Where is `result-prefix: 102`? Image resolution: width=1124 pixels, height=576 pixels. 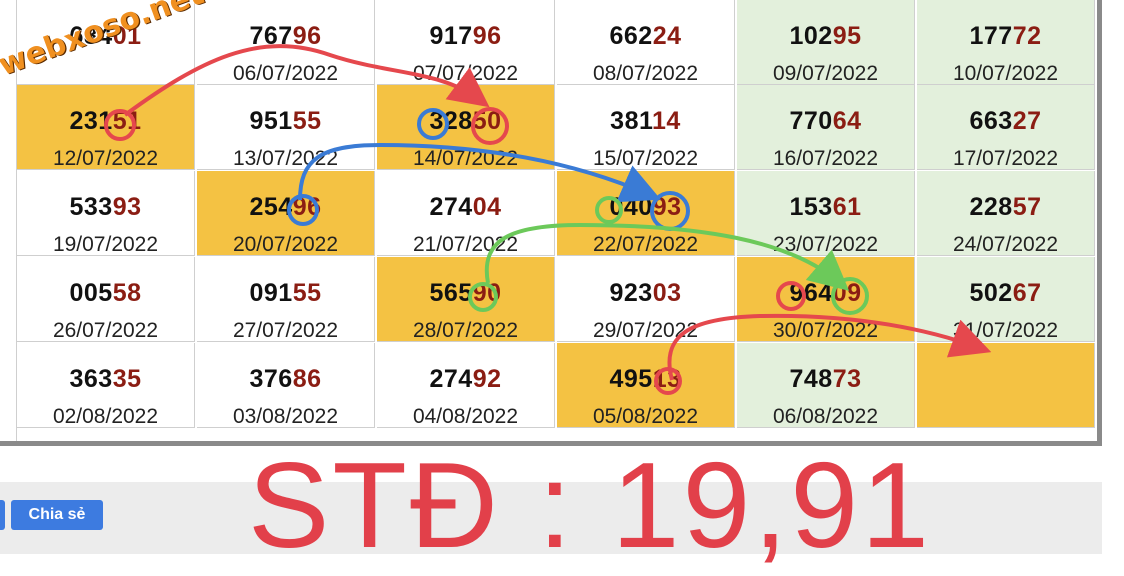 result-prefix: 102 is located at coordinates (811, 36).